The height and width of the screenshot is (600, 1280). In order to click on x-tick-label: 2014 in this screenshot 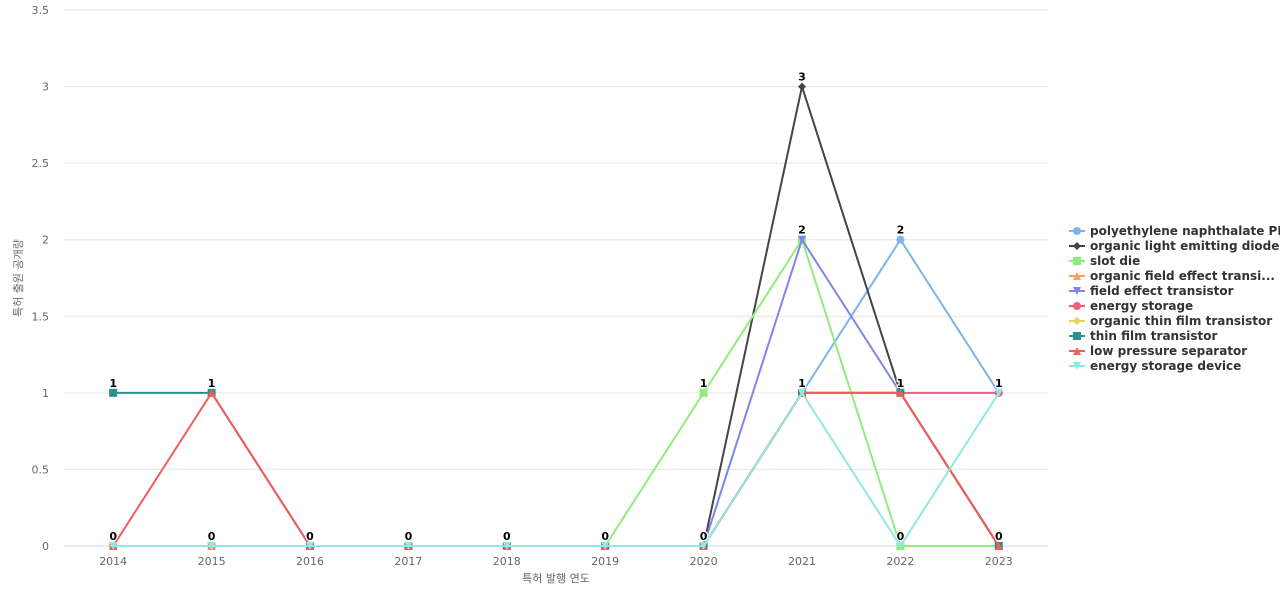, I will do `click(113, 561)`.